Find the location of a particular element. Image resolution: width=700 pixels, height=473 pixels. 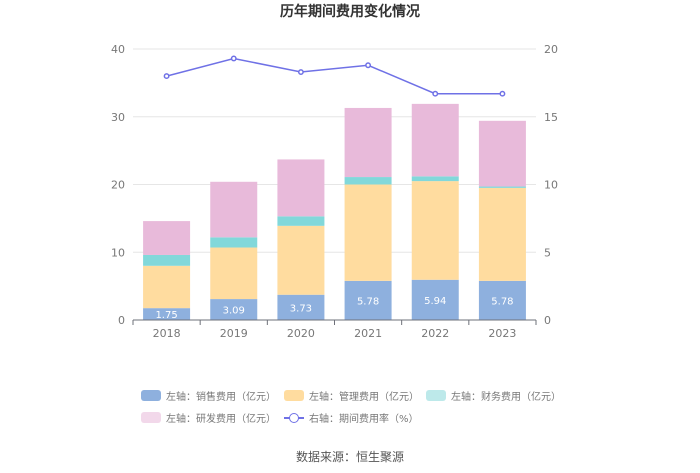

y-left-tick-label: 10 is located at coordinates (118, 252).